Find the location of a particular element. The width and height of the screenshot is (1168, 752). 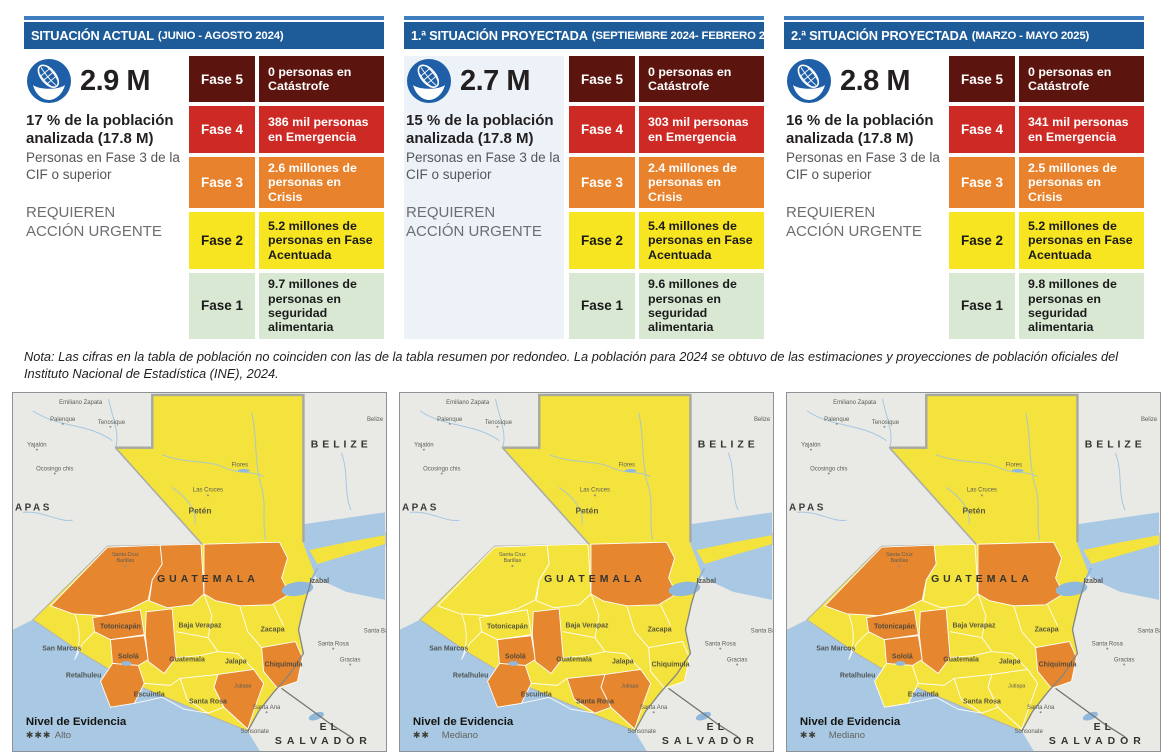

panel-title: SITUACIÓN ACTUAL is located at coordinates (92, 35).